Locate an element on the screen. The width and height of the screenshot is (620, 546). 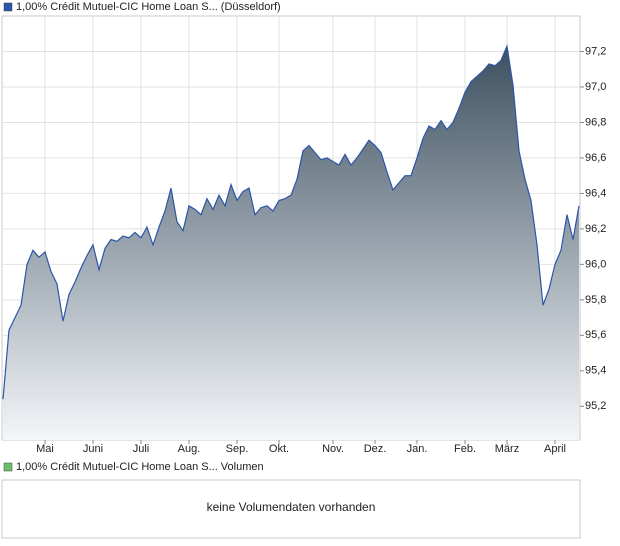
y-tick-label: 96,0 is located at coordinates (595, 264).